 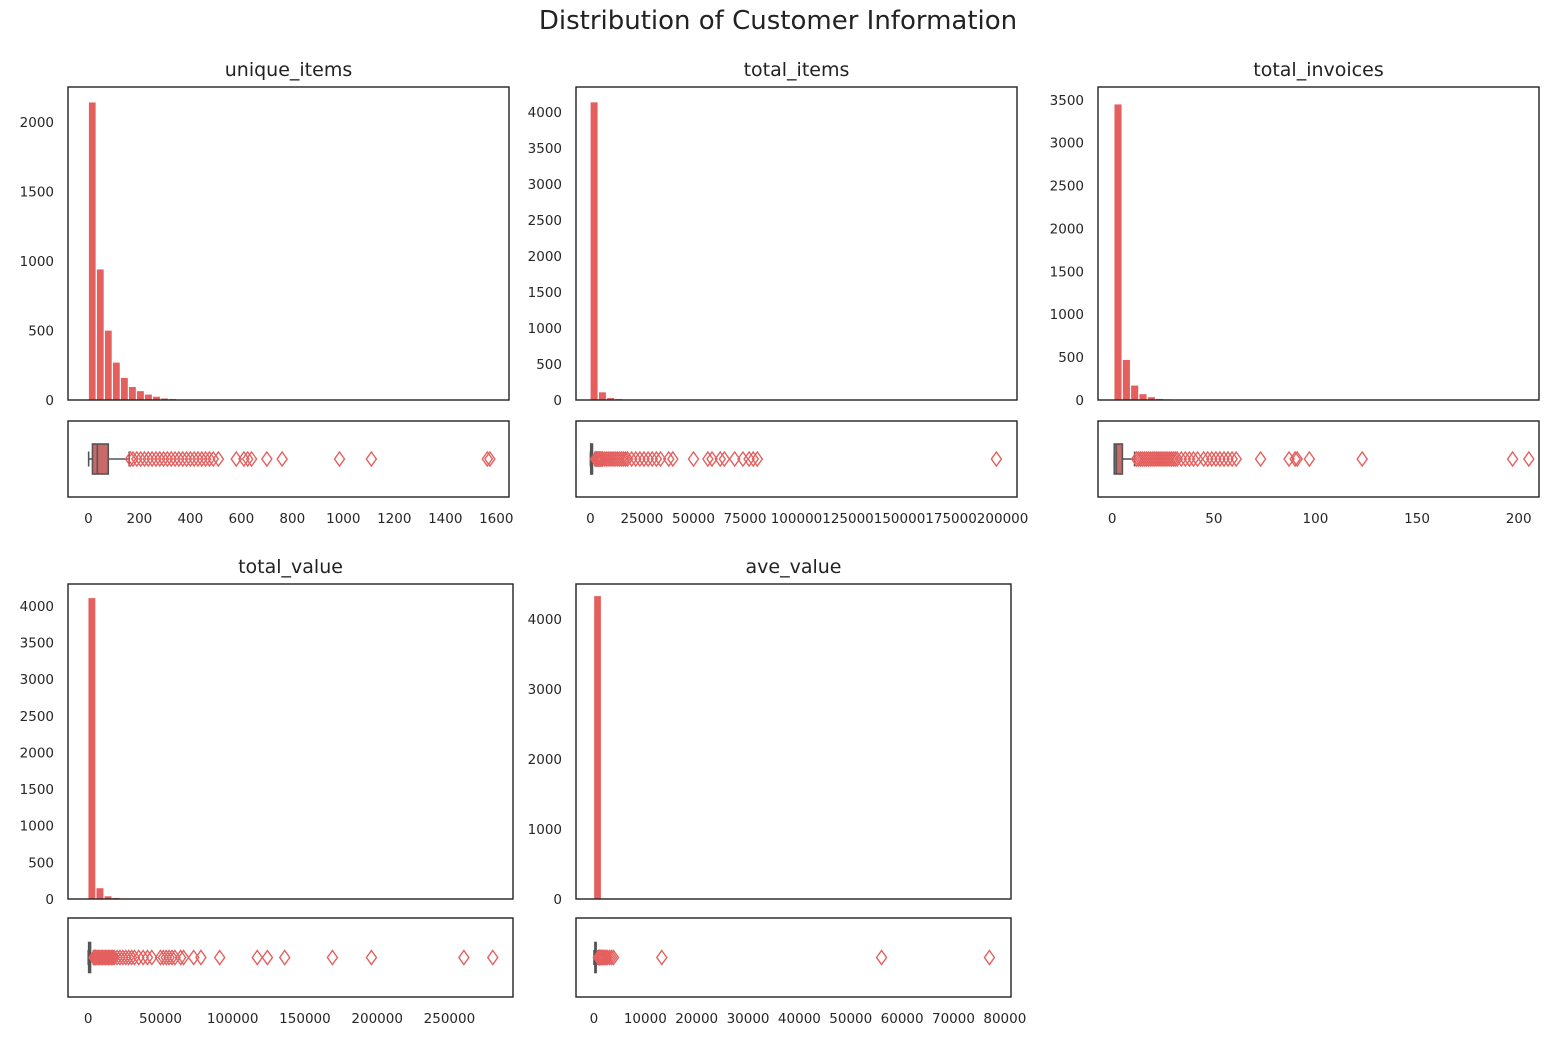 What do you see at coordinates (693, 519) in the screenshot?
I see `x-tick-label: 50000` at bounding box center [693, 519].